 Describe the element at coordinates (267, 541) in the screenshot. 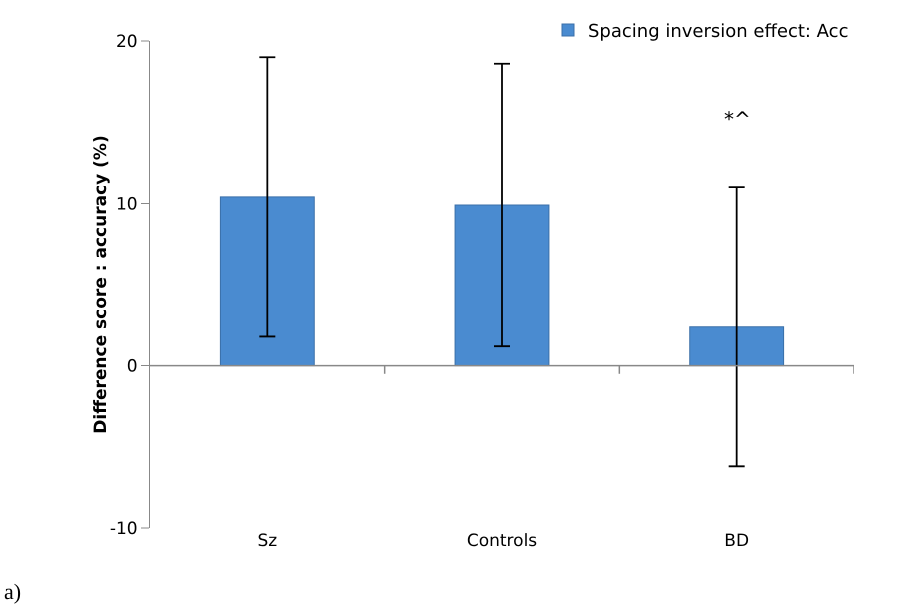

I see `x-tick-label: Sz` at that location.